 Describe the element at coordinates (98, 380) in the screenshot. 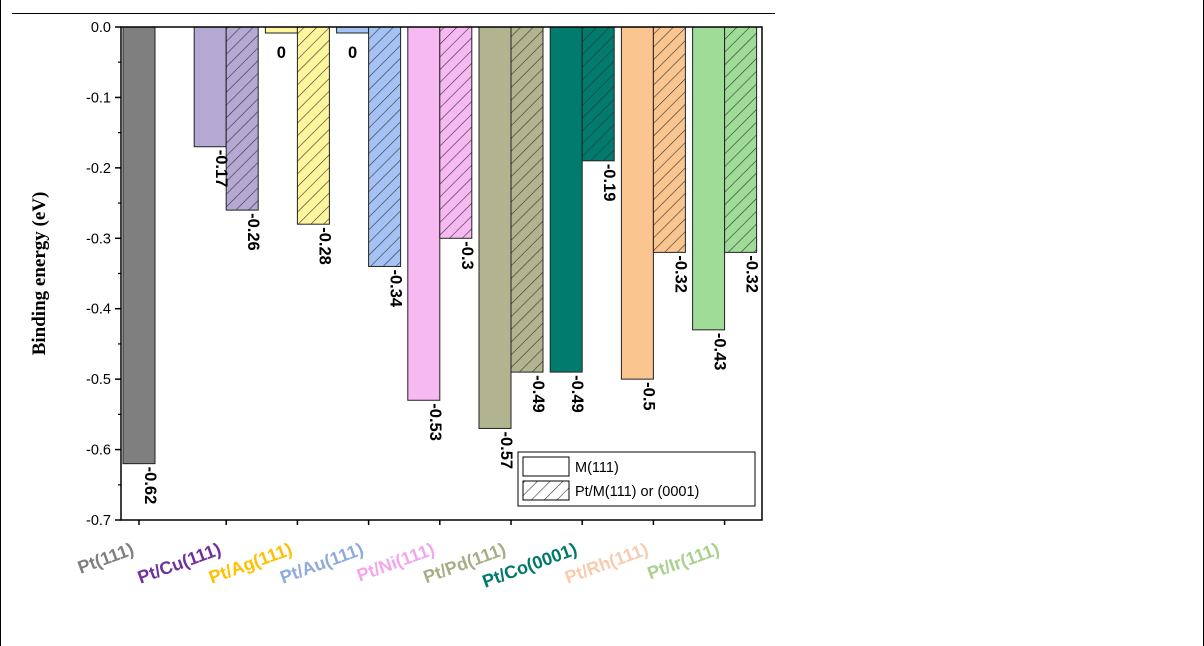

I see `y-tick-label: -0.5` at that location.